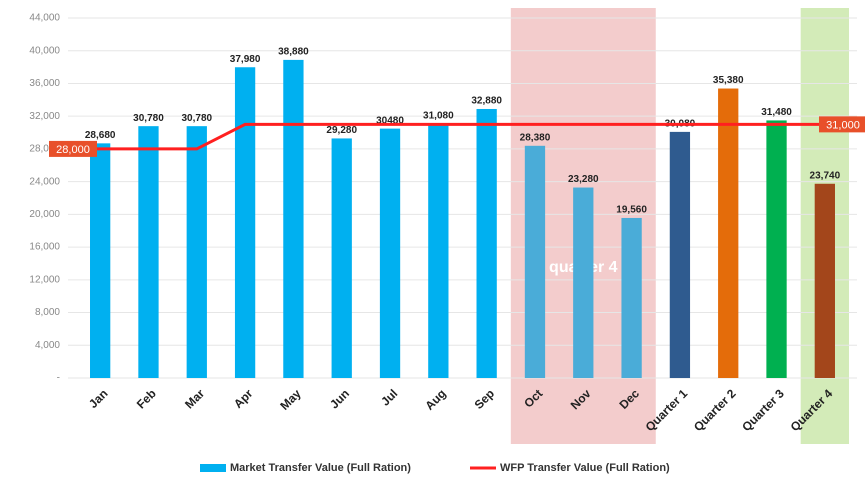 This screenshot has width=865, height=480. I want to click on x-tick-label: Quarter 2, so click(715, 410).